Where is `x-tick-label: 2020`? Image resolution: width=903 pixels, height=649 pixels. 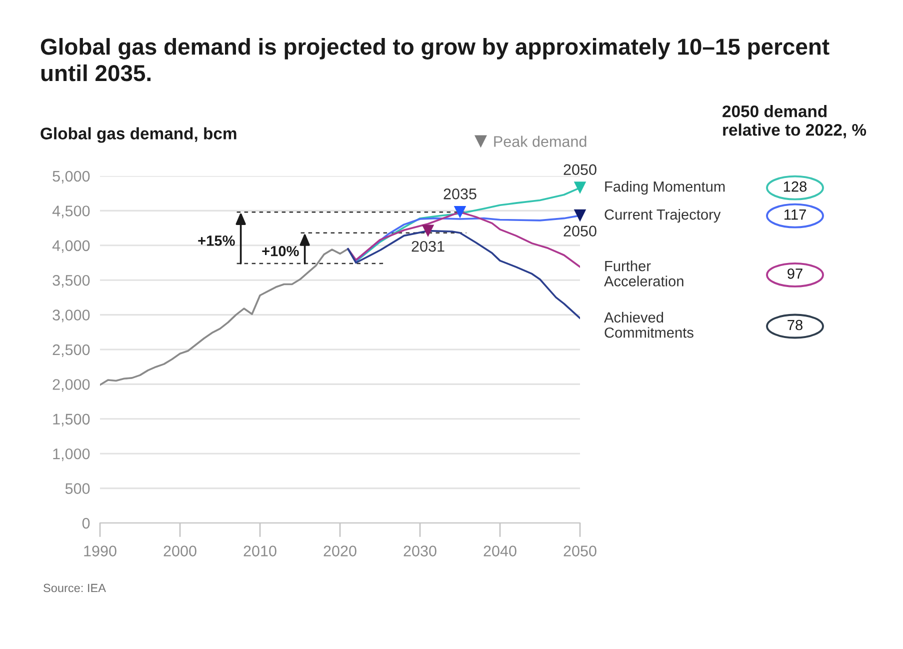
x-tick-label: 2020 is located at coordinates (340, 551).